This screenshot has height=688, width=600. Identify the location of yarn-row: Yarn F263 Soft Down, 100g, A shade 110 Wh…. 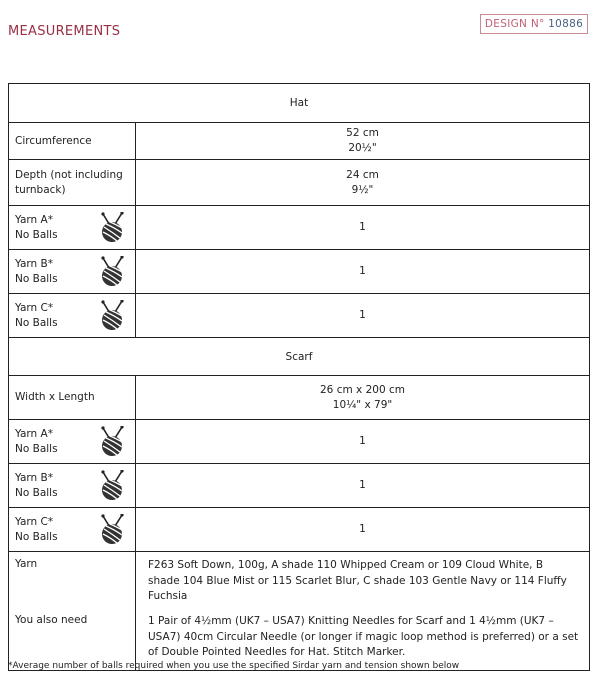
(299, 582).